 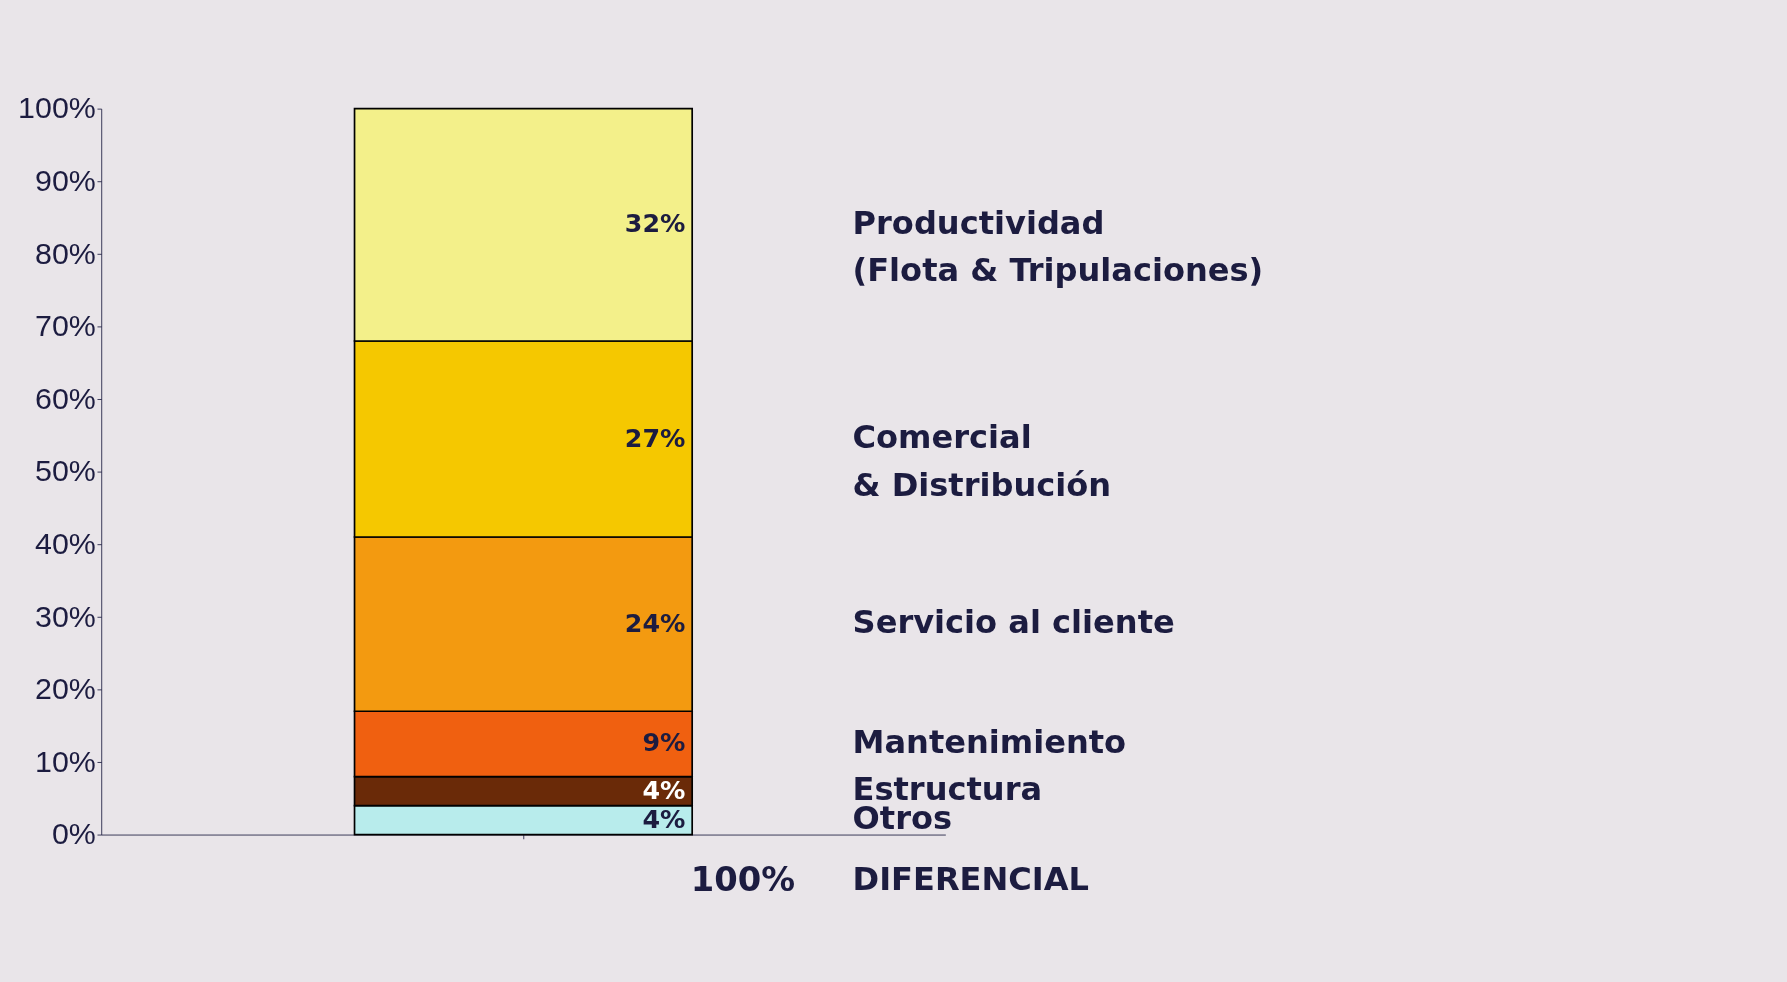 I want to click on y-tick-label: 70%, so click(x=65, y=325).